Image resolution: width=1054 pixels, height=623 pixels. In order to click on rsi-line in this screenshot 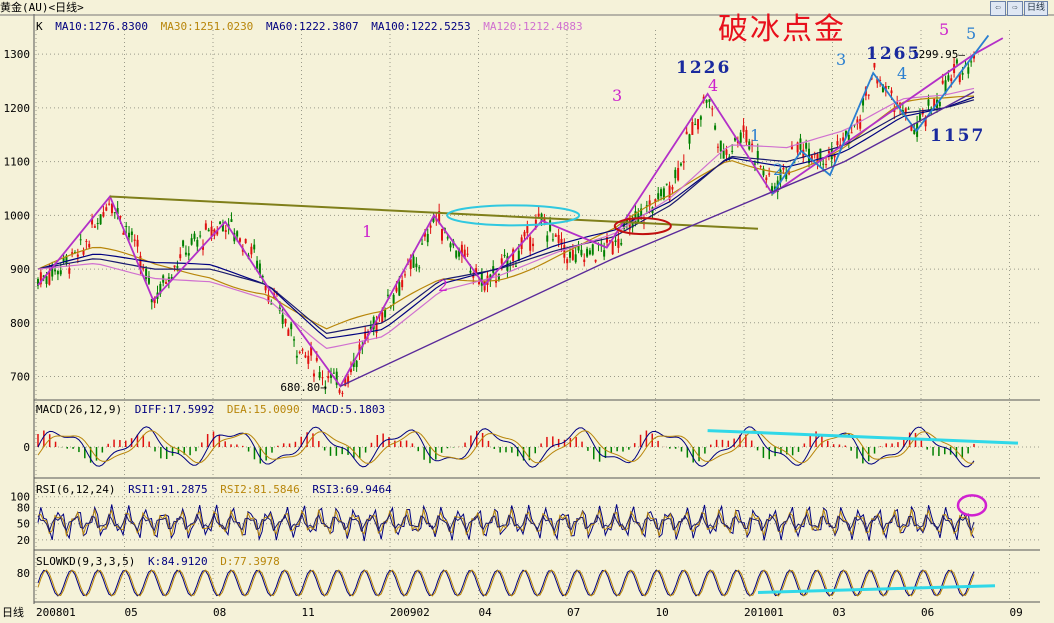, I will do `click(506, 522)`.